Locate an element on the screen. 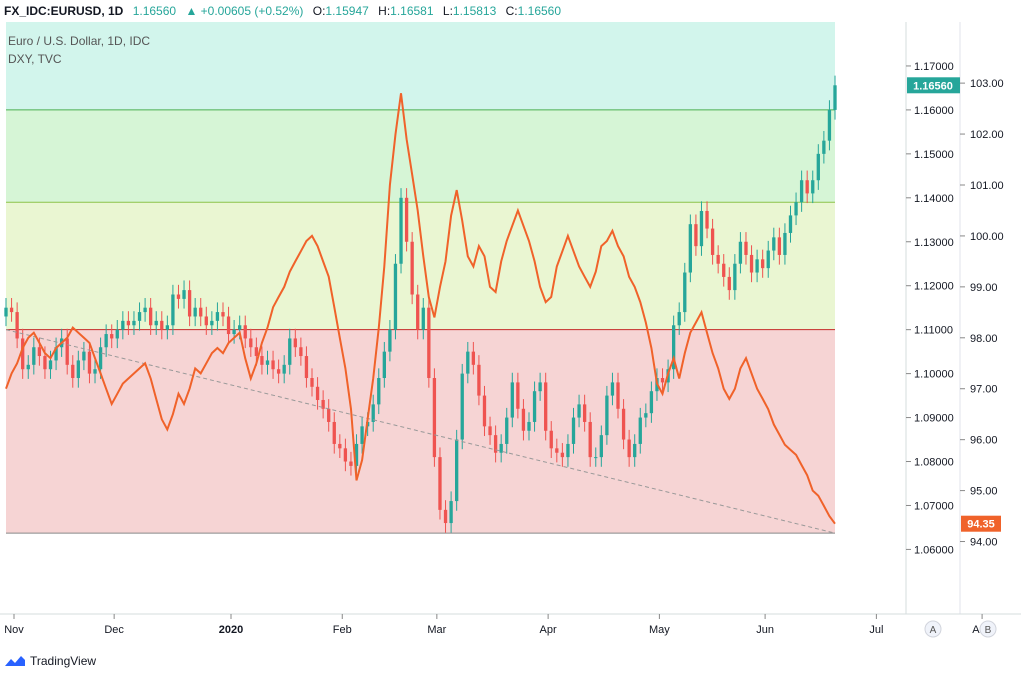 Image resolution: width=1021 pixels, height=673 pixels. svg-text: B is located at coordinates (988, 630).